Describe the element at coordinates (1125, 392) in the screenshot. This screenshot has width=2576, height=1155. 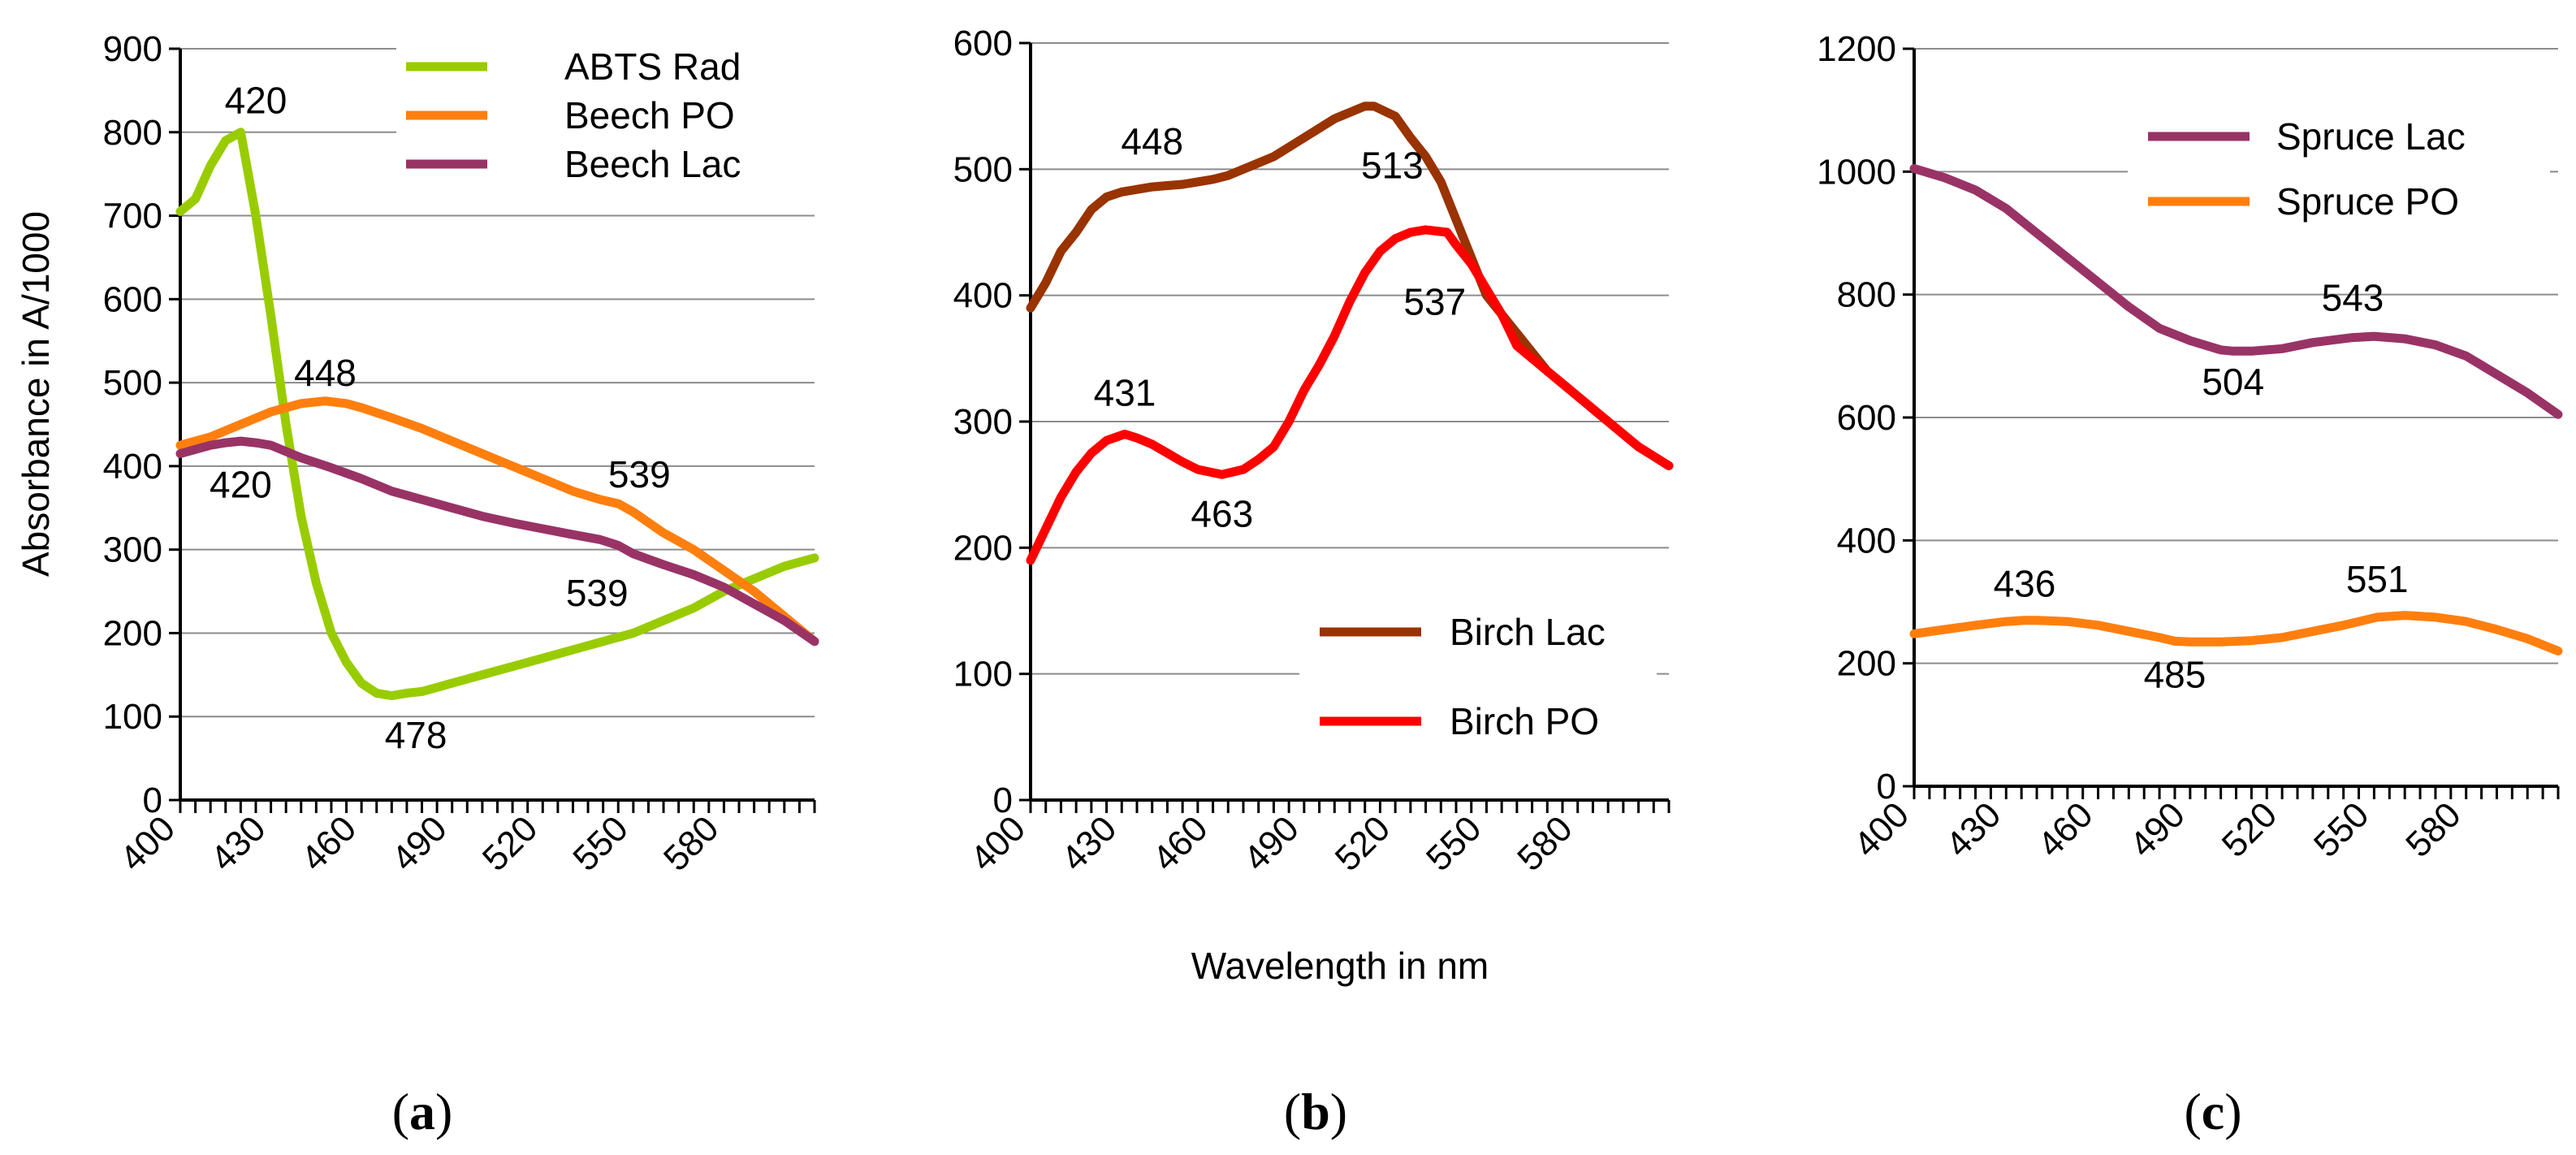
I see `peak-annotation: 431` at that location.